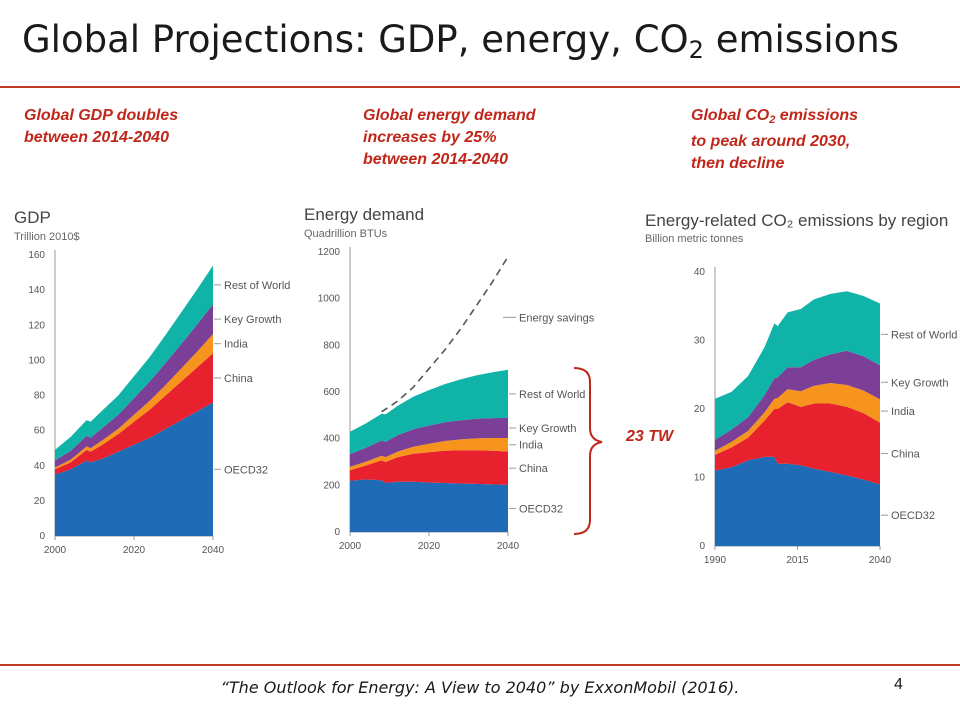 Image resolution: width=960 pixels, height=720 pixels. Describe the element at coordinates (331, 345) in the screenshot. I see `y-tick-label: 800` at that location.